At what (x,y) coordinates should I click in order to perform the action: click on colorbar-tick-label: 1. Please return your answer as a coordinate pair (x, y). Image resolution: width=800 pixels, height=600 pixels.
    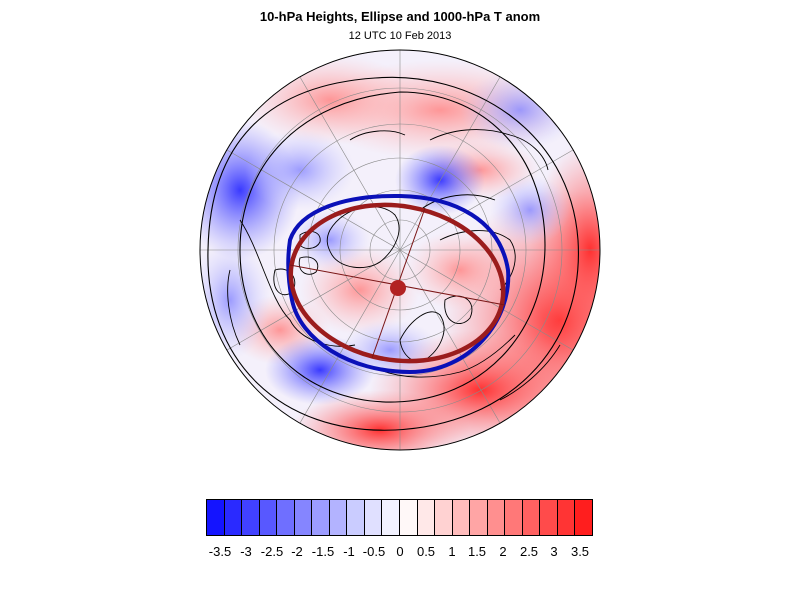
    Looking at the image, I should click on (452, 551).